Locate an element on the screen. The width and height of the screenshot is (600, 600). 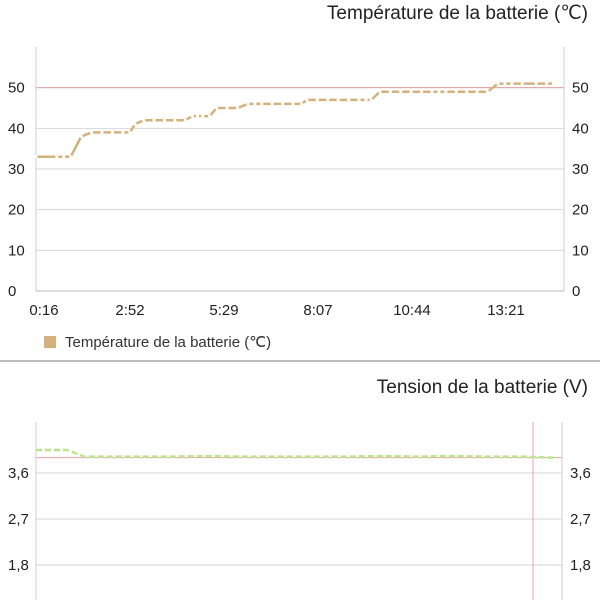
voltage-series-line is located at coordinates (296, 453).